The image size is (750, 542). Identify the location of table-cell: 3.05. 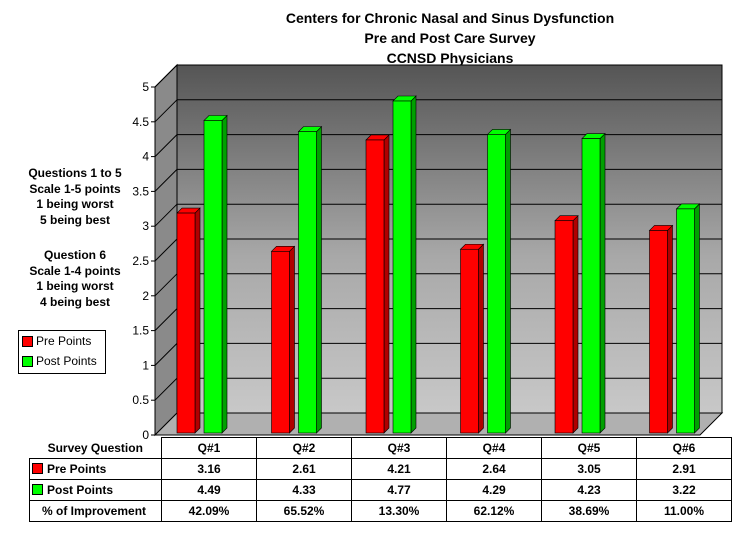
(589, 469).